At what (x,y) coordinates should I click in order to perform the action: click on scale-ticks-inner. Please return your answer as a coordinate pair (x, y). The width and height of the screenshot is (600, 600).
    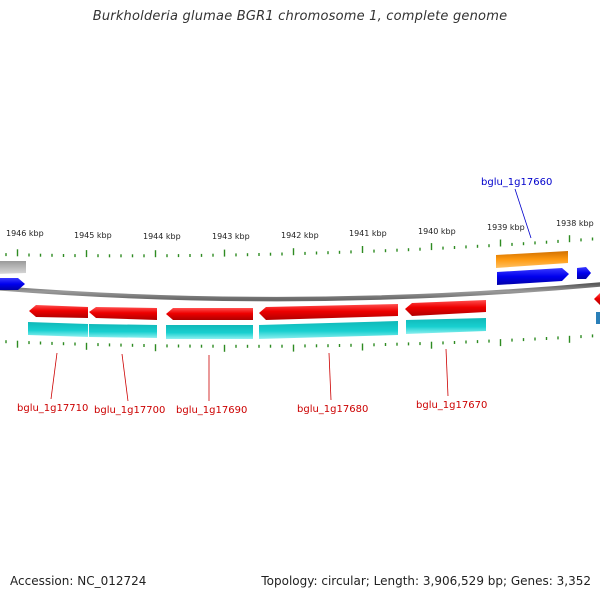
    Looking at the image, I should click on (299, 343).